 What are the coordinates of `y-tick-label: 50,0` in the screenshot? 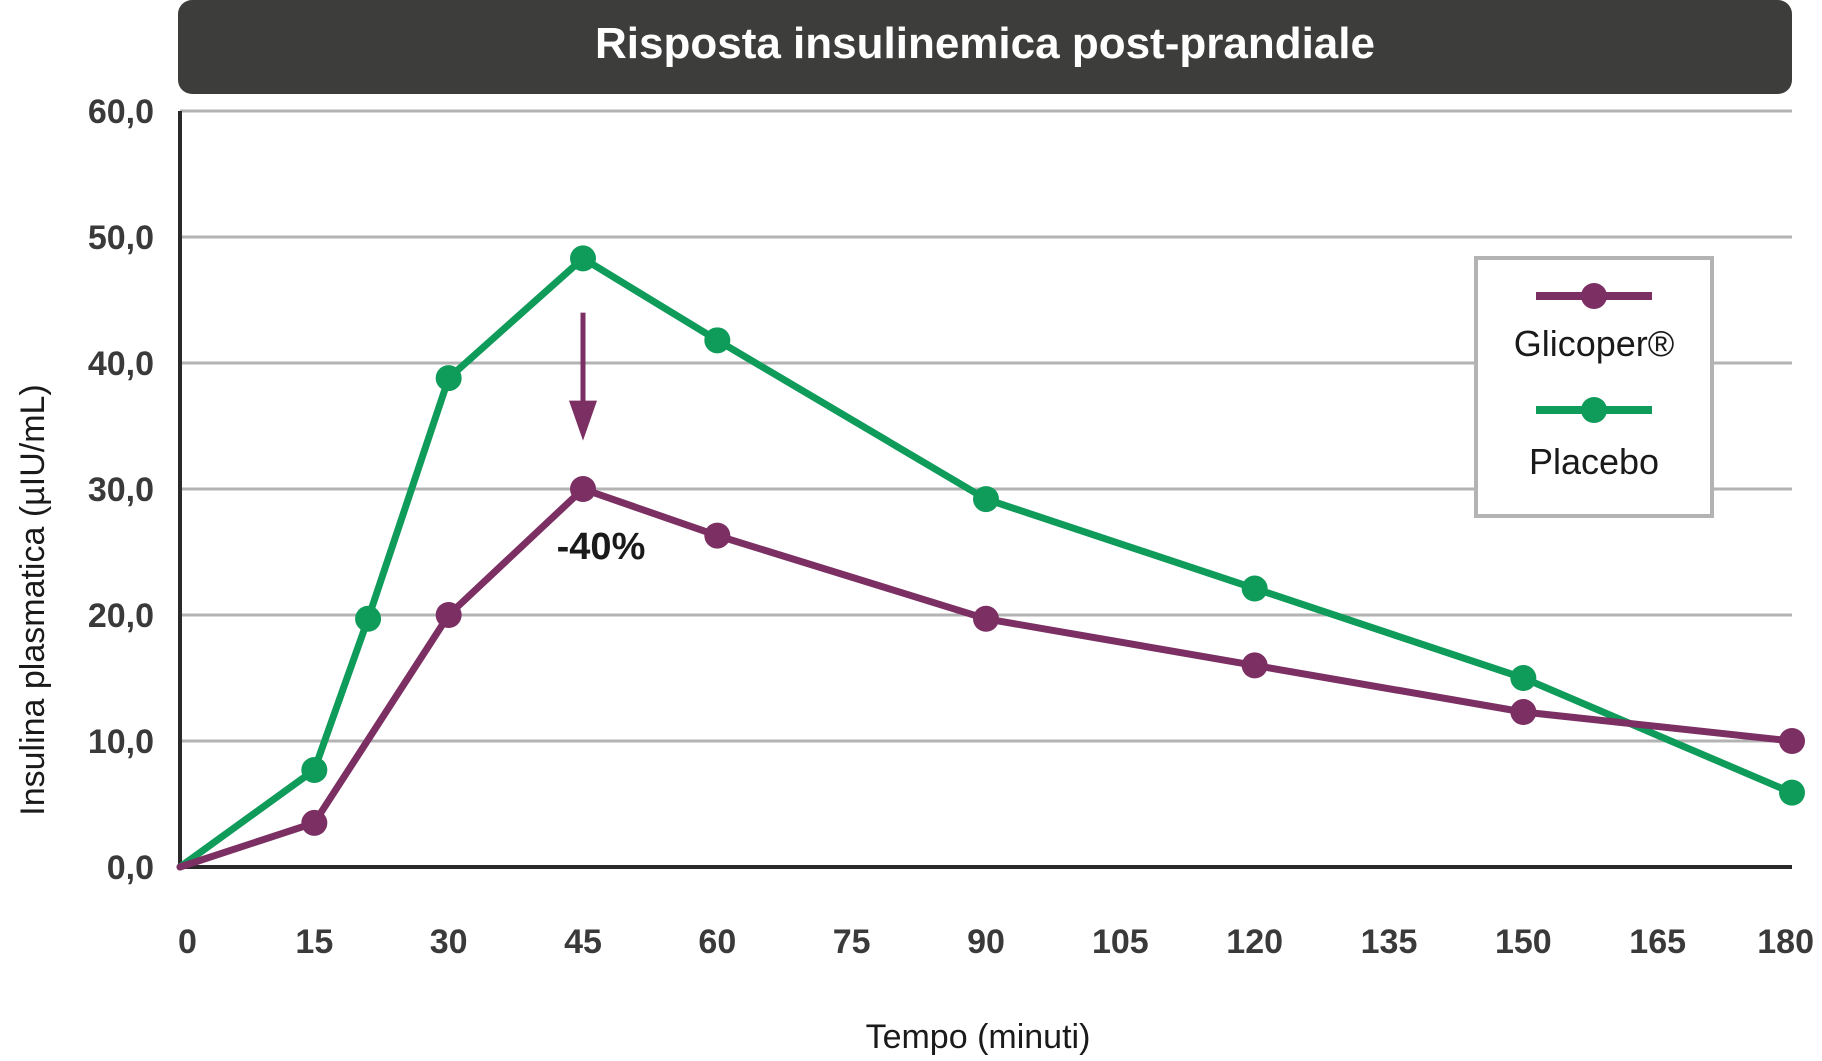 It's located at (121, 238).